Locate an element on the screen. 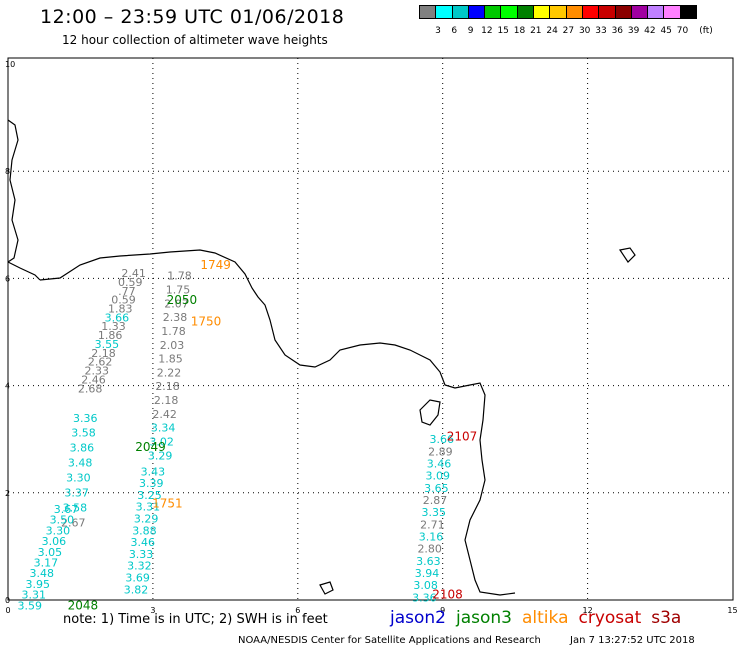 The image size is (740, 650). swh-value-label: 1.86 is located at coordinates (110, 335).